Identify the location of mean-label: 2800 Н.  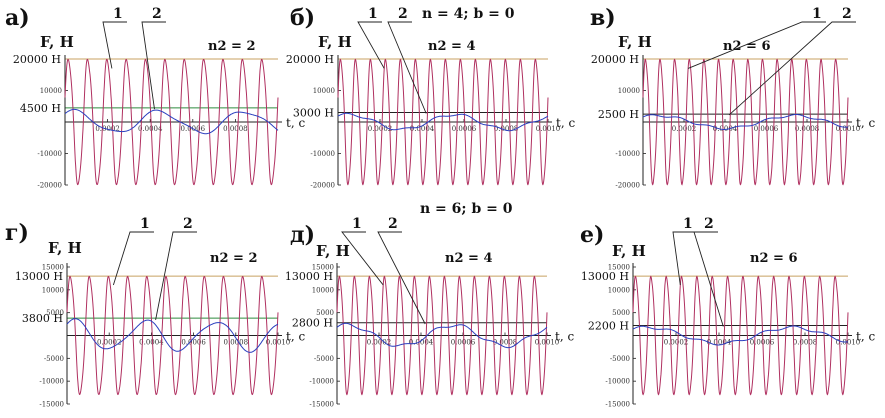
(312, 323).